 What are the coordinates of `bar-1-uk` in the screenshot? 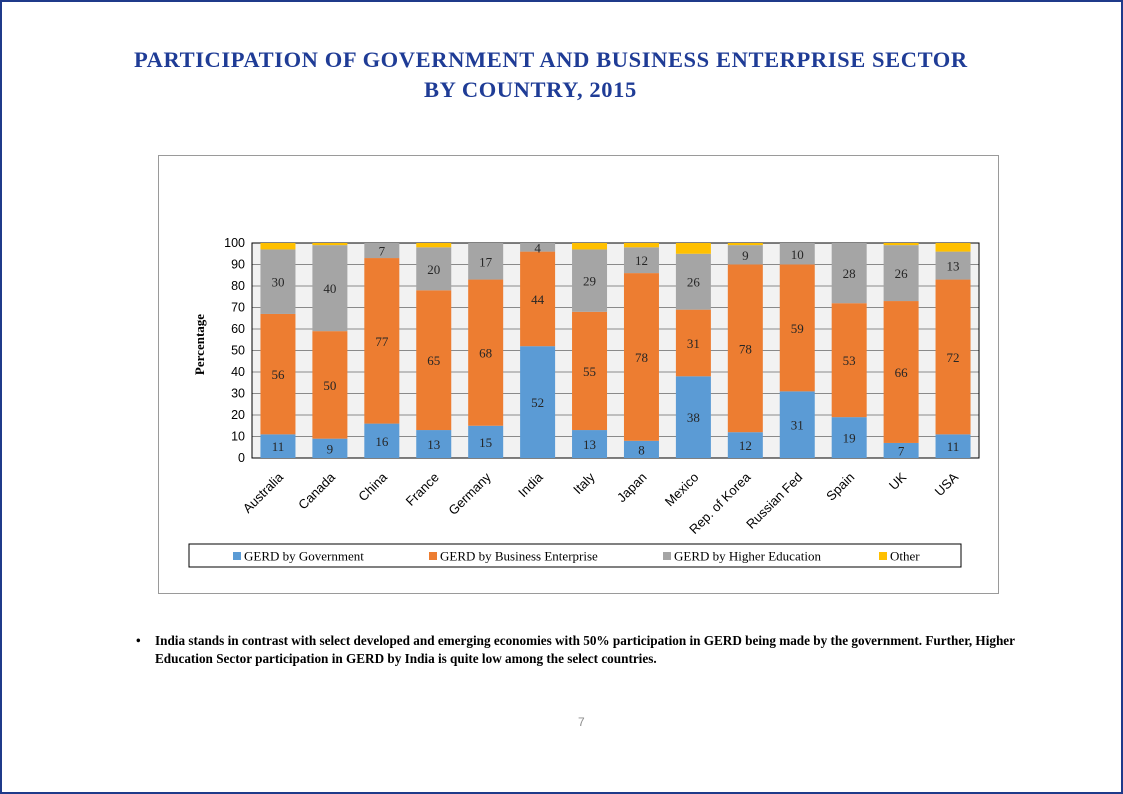 It's located at (901, 450).